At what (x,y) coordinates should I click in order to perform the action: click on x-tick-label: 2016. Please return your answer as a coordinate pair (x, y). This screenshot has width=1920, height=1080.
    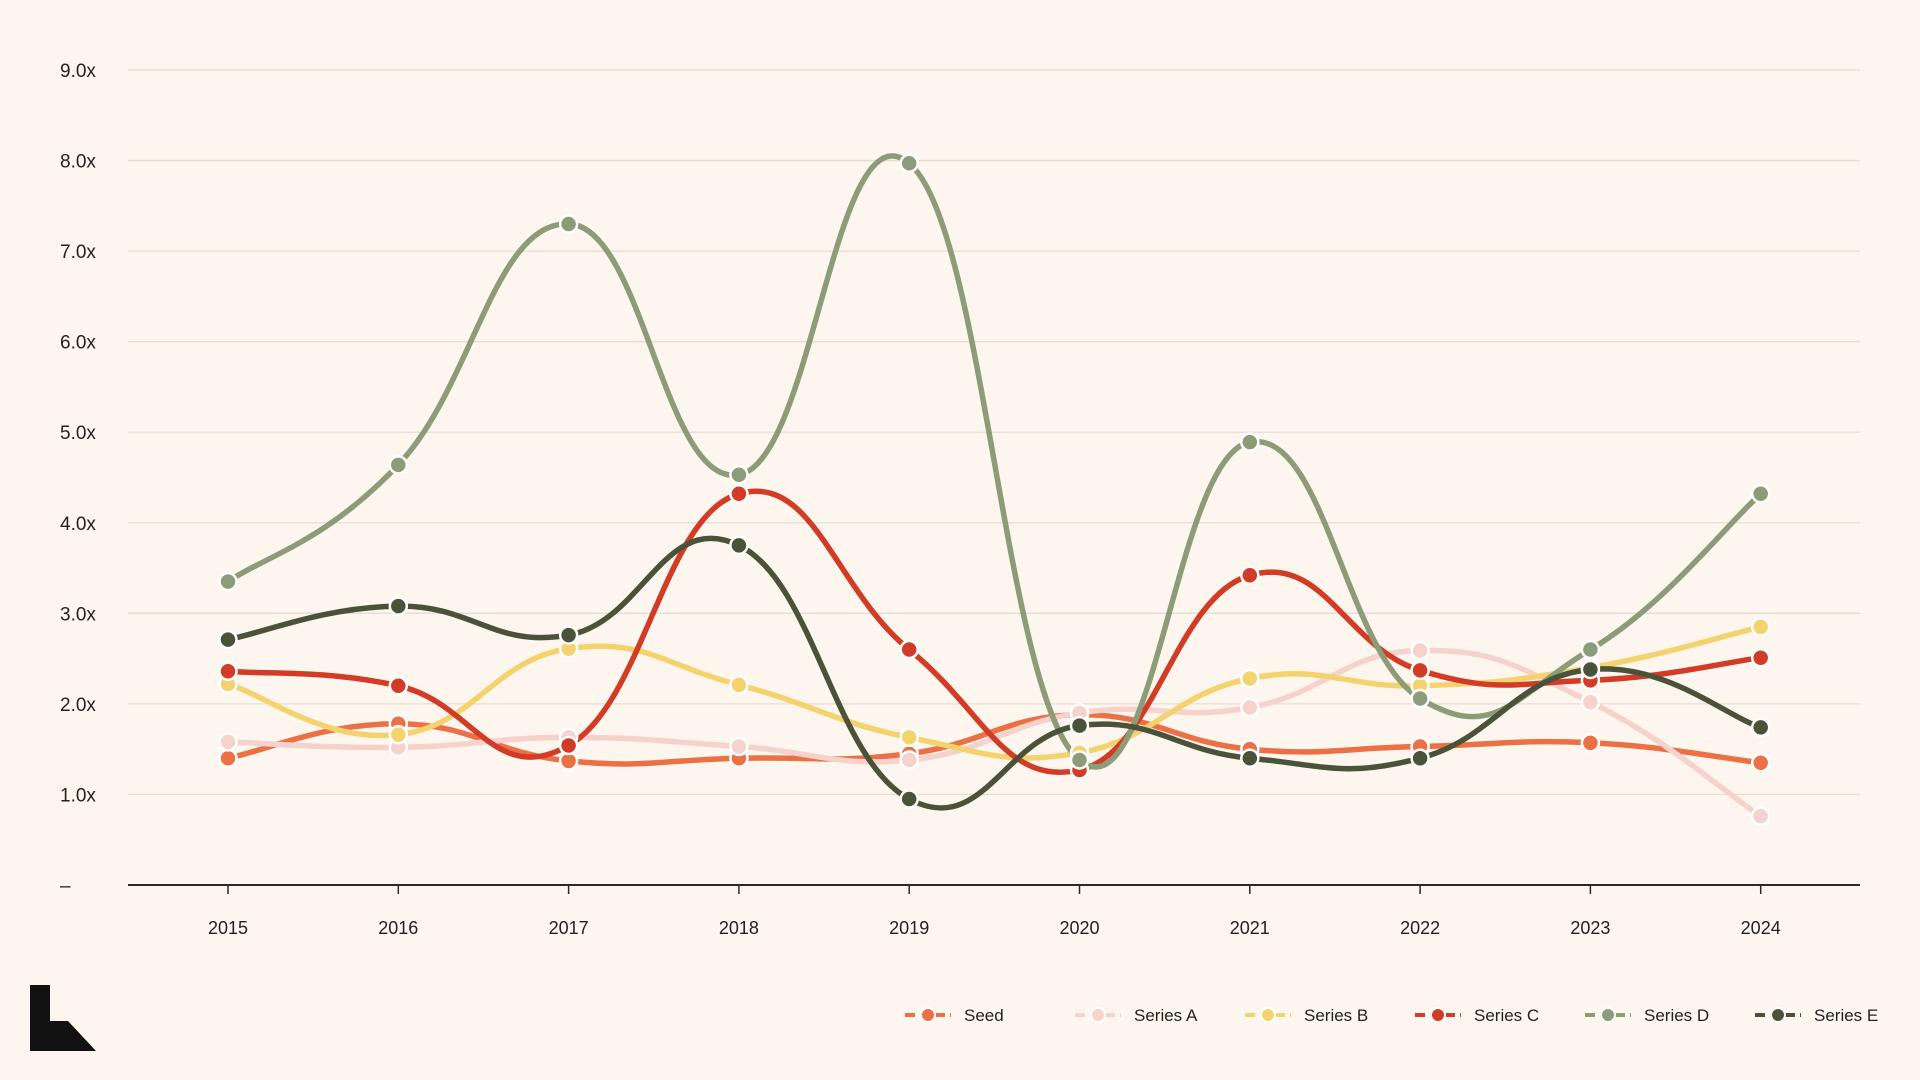
    Looking at the image, I should click on (398, 928).